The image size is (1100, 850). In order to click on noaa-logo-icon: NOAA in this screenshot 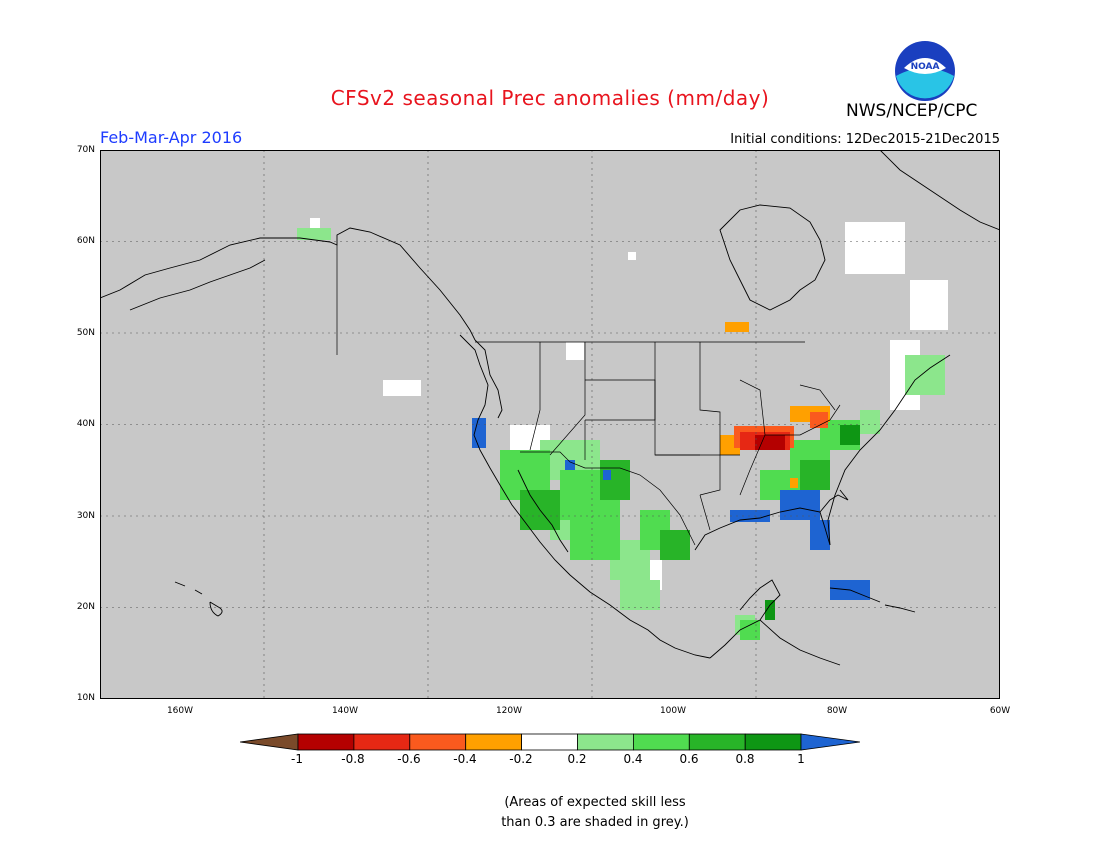, I will do `click(925, 71)`.